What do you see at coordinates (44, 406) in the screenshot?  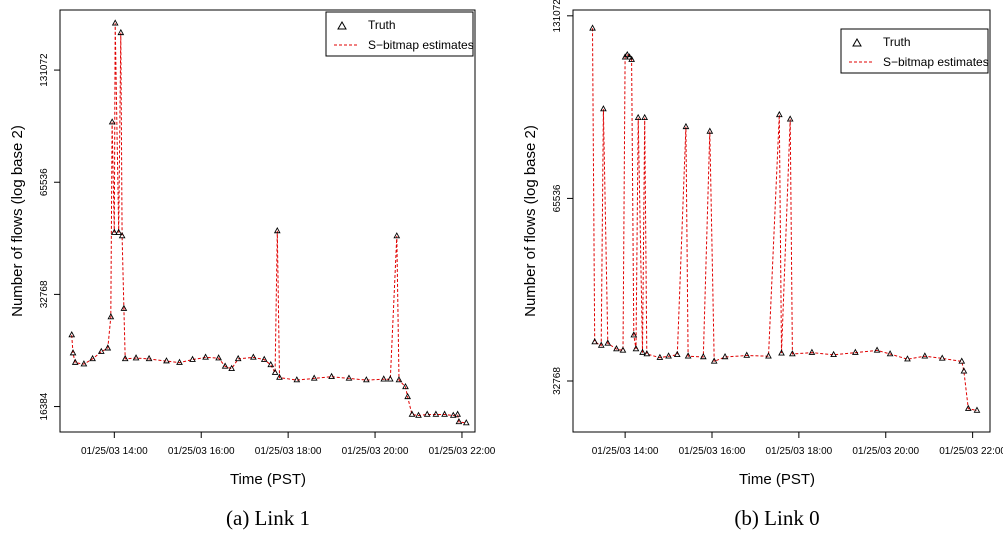 I see `y-tick-label: 16384` at bounding box center [44, 406].